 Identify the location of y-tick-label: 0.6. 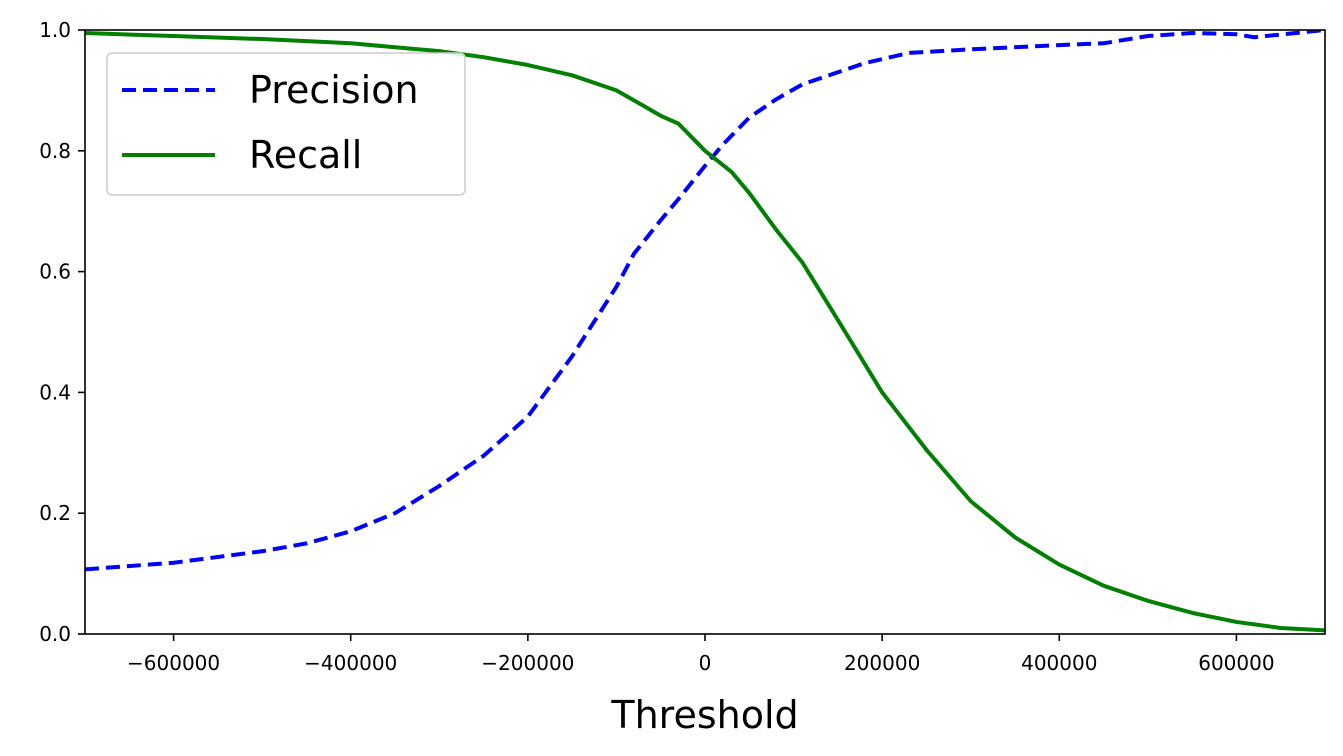
(55, 272).